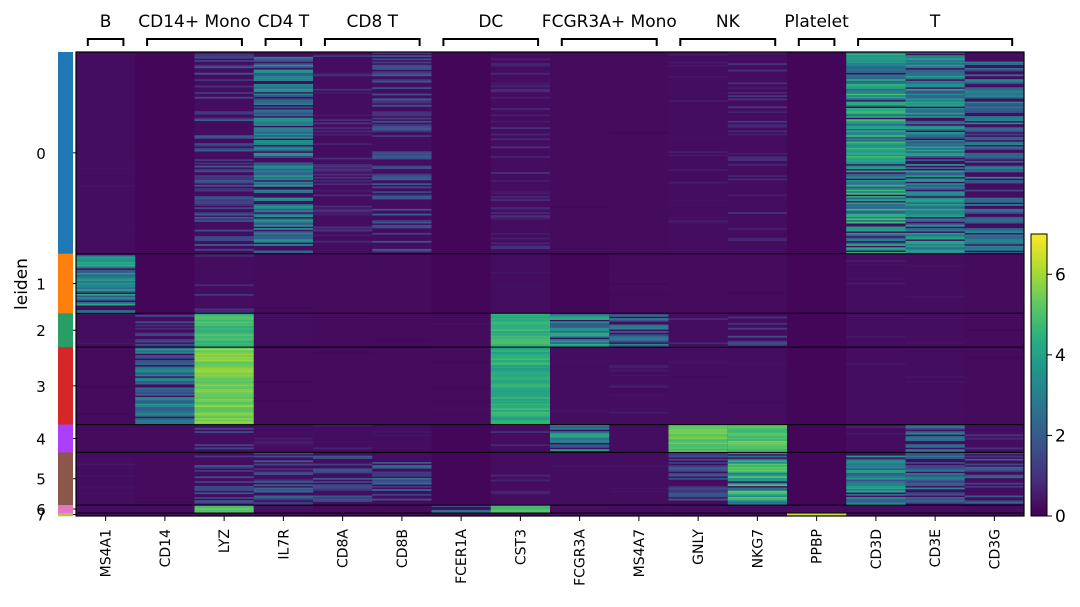 The height and width of the screenshot is (607, 1080). Describe the element at coordinates (581, 557) in the screenshot. I see `gene-label-FCGR3A: FCGR3A` at that location.